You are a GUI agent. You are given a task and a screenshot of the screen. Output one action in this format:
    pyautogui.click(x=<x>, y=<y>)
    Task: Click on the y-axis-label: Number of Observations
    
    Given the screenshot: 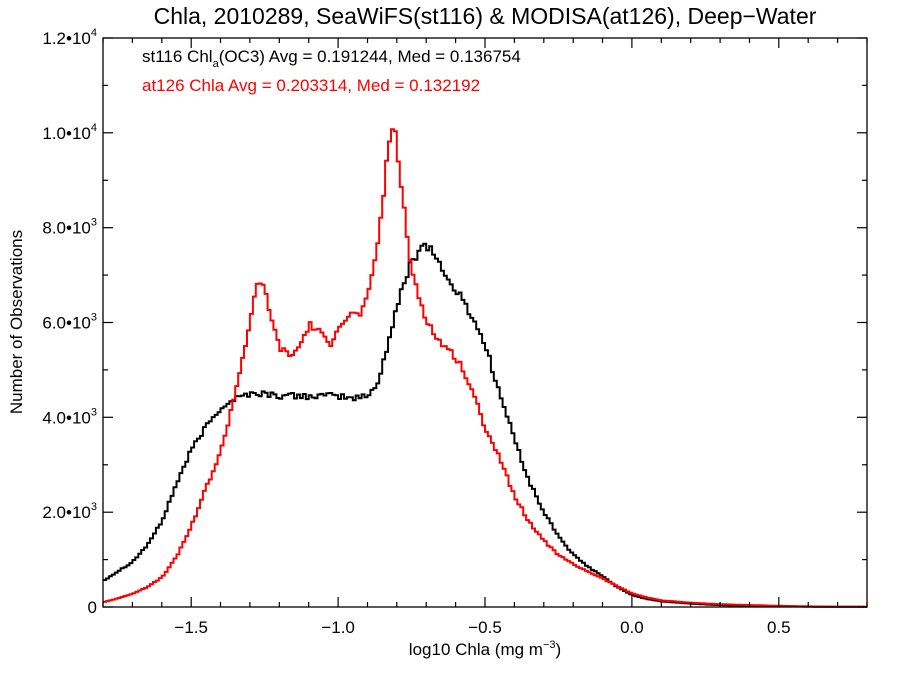 What is the action you would take?
    pyautogui.click(x=16, y=322)
    